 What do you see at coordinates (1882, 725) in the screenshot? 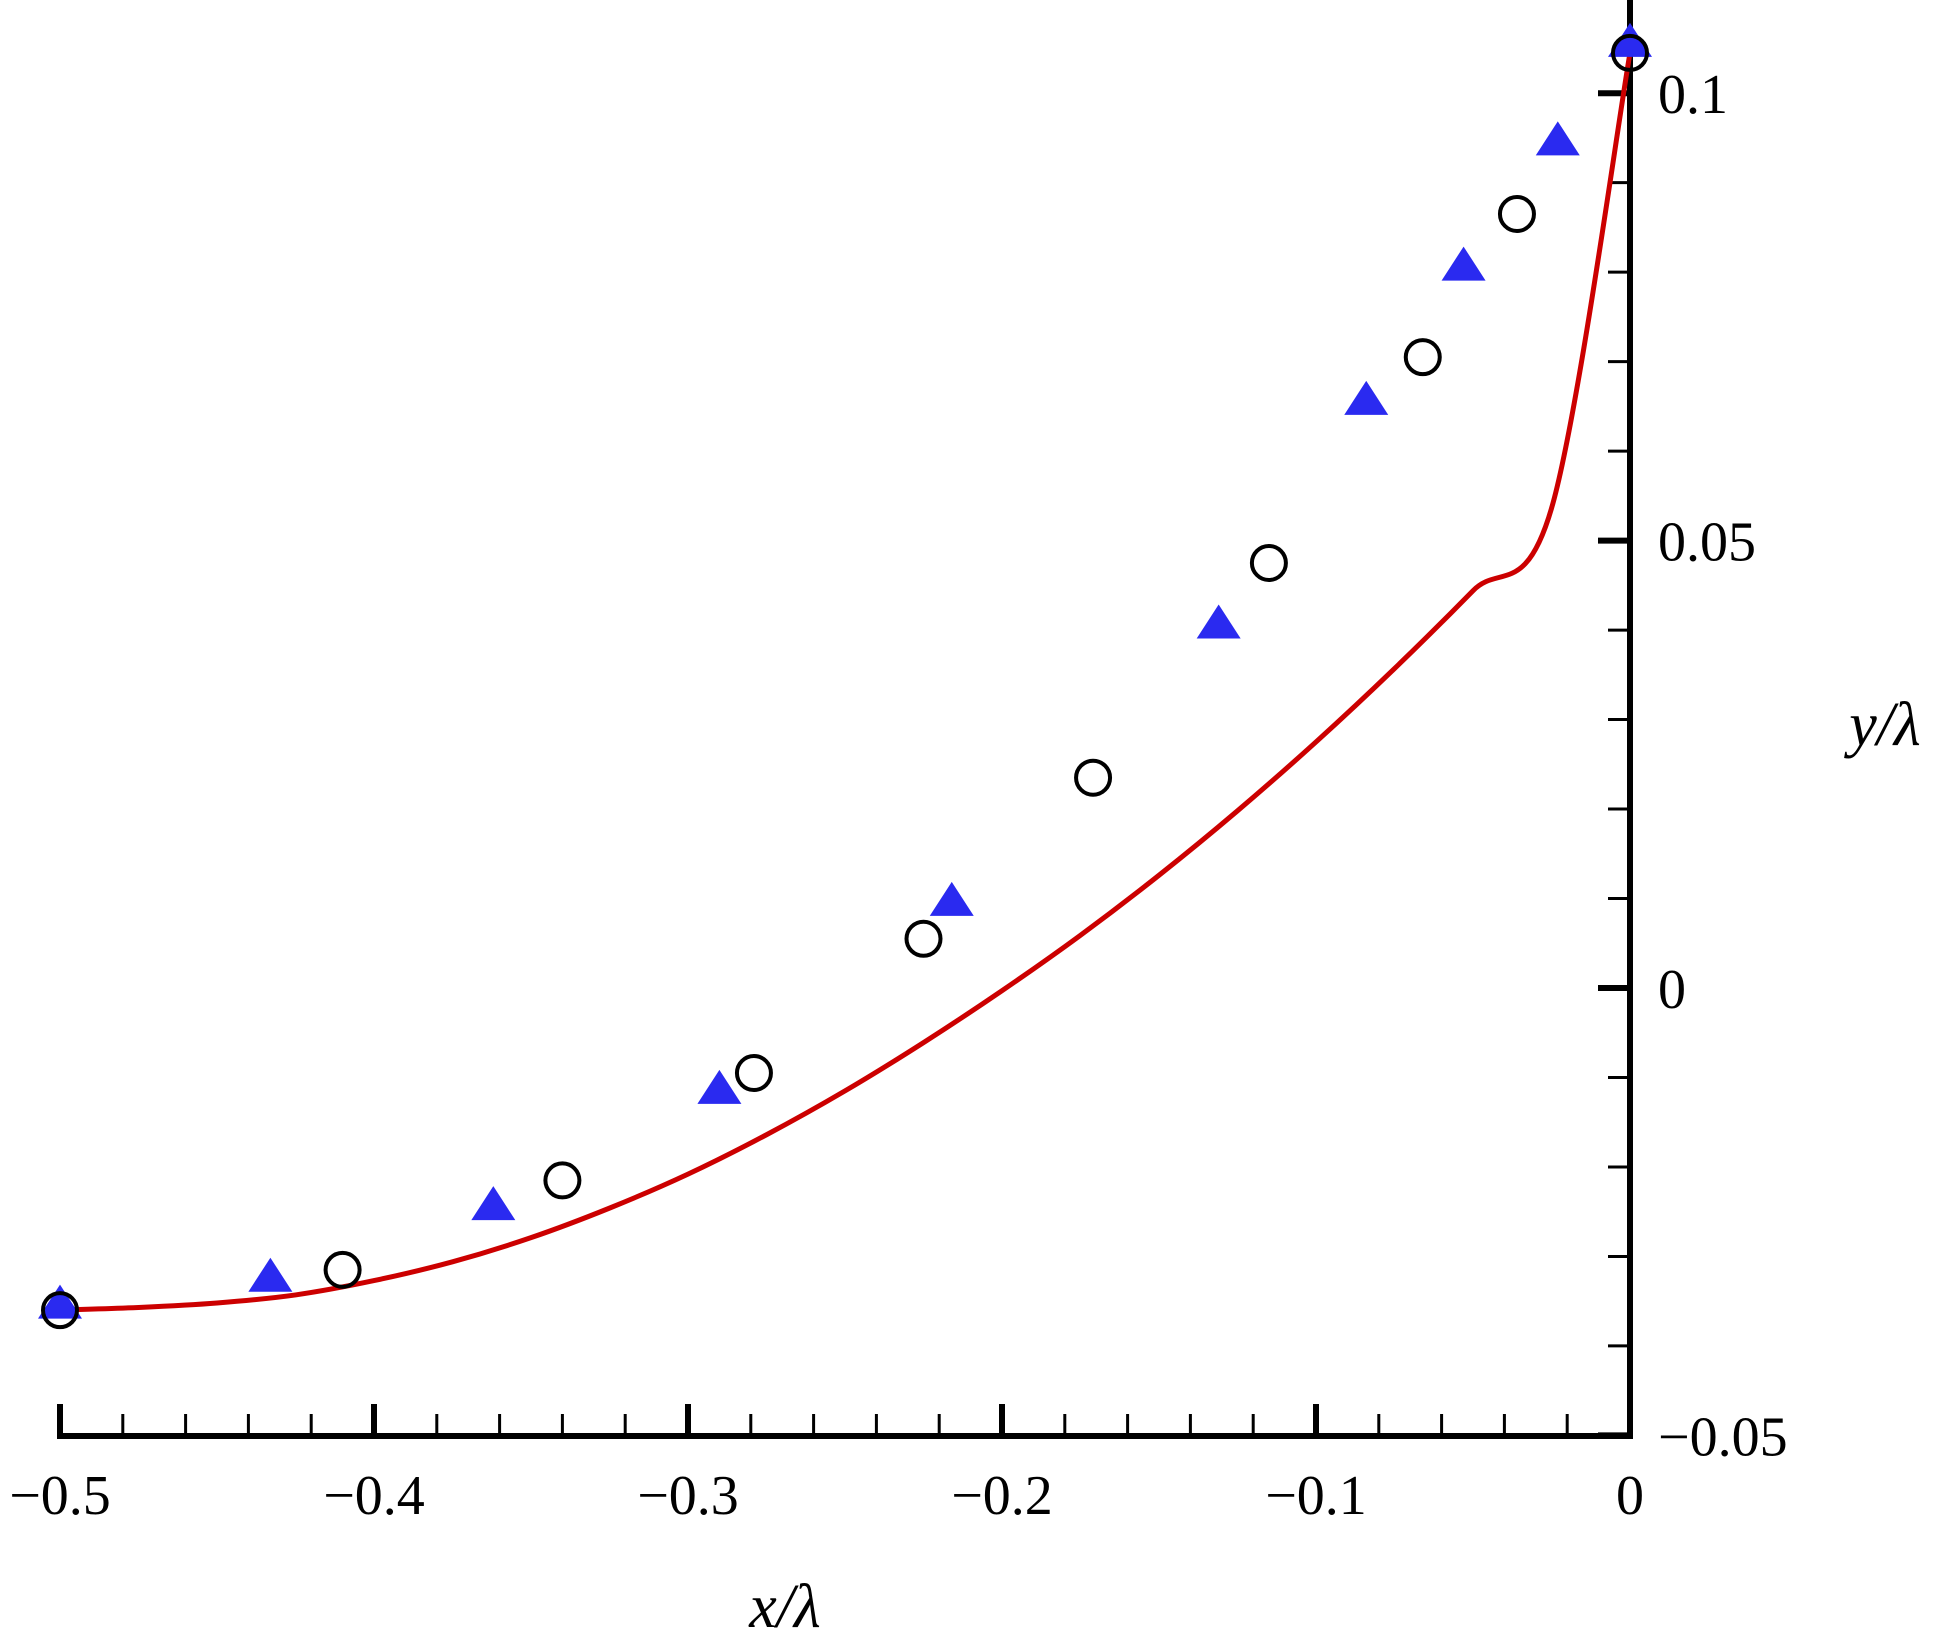
I see `y-axis-title: y/λ` at bounding box center [1882, 725].